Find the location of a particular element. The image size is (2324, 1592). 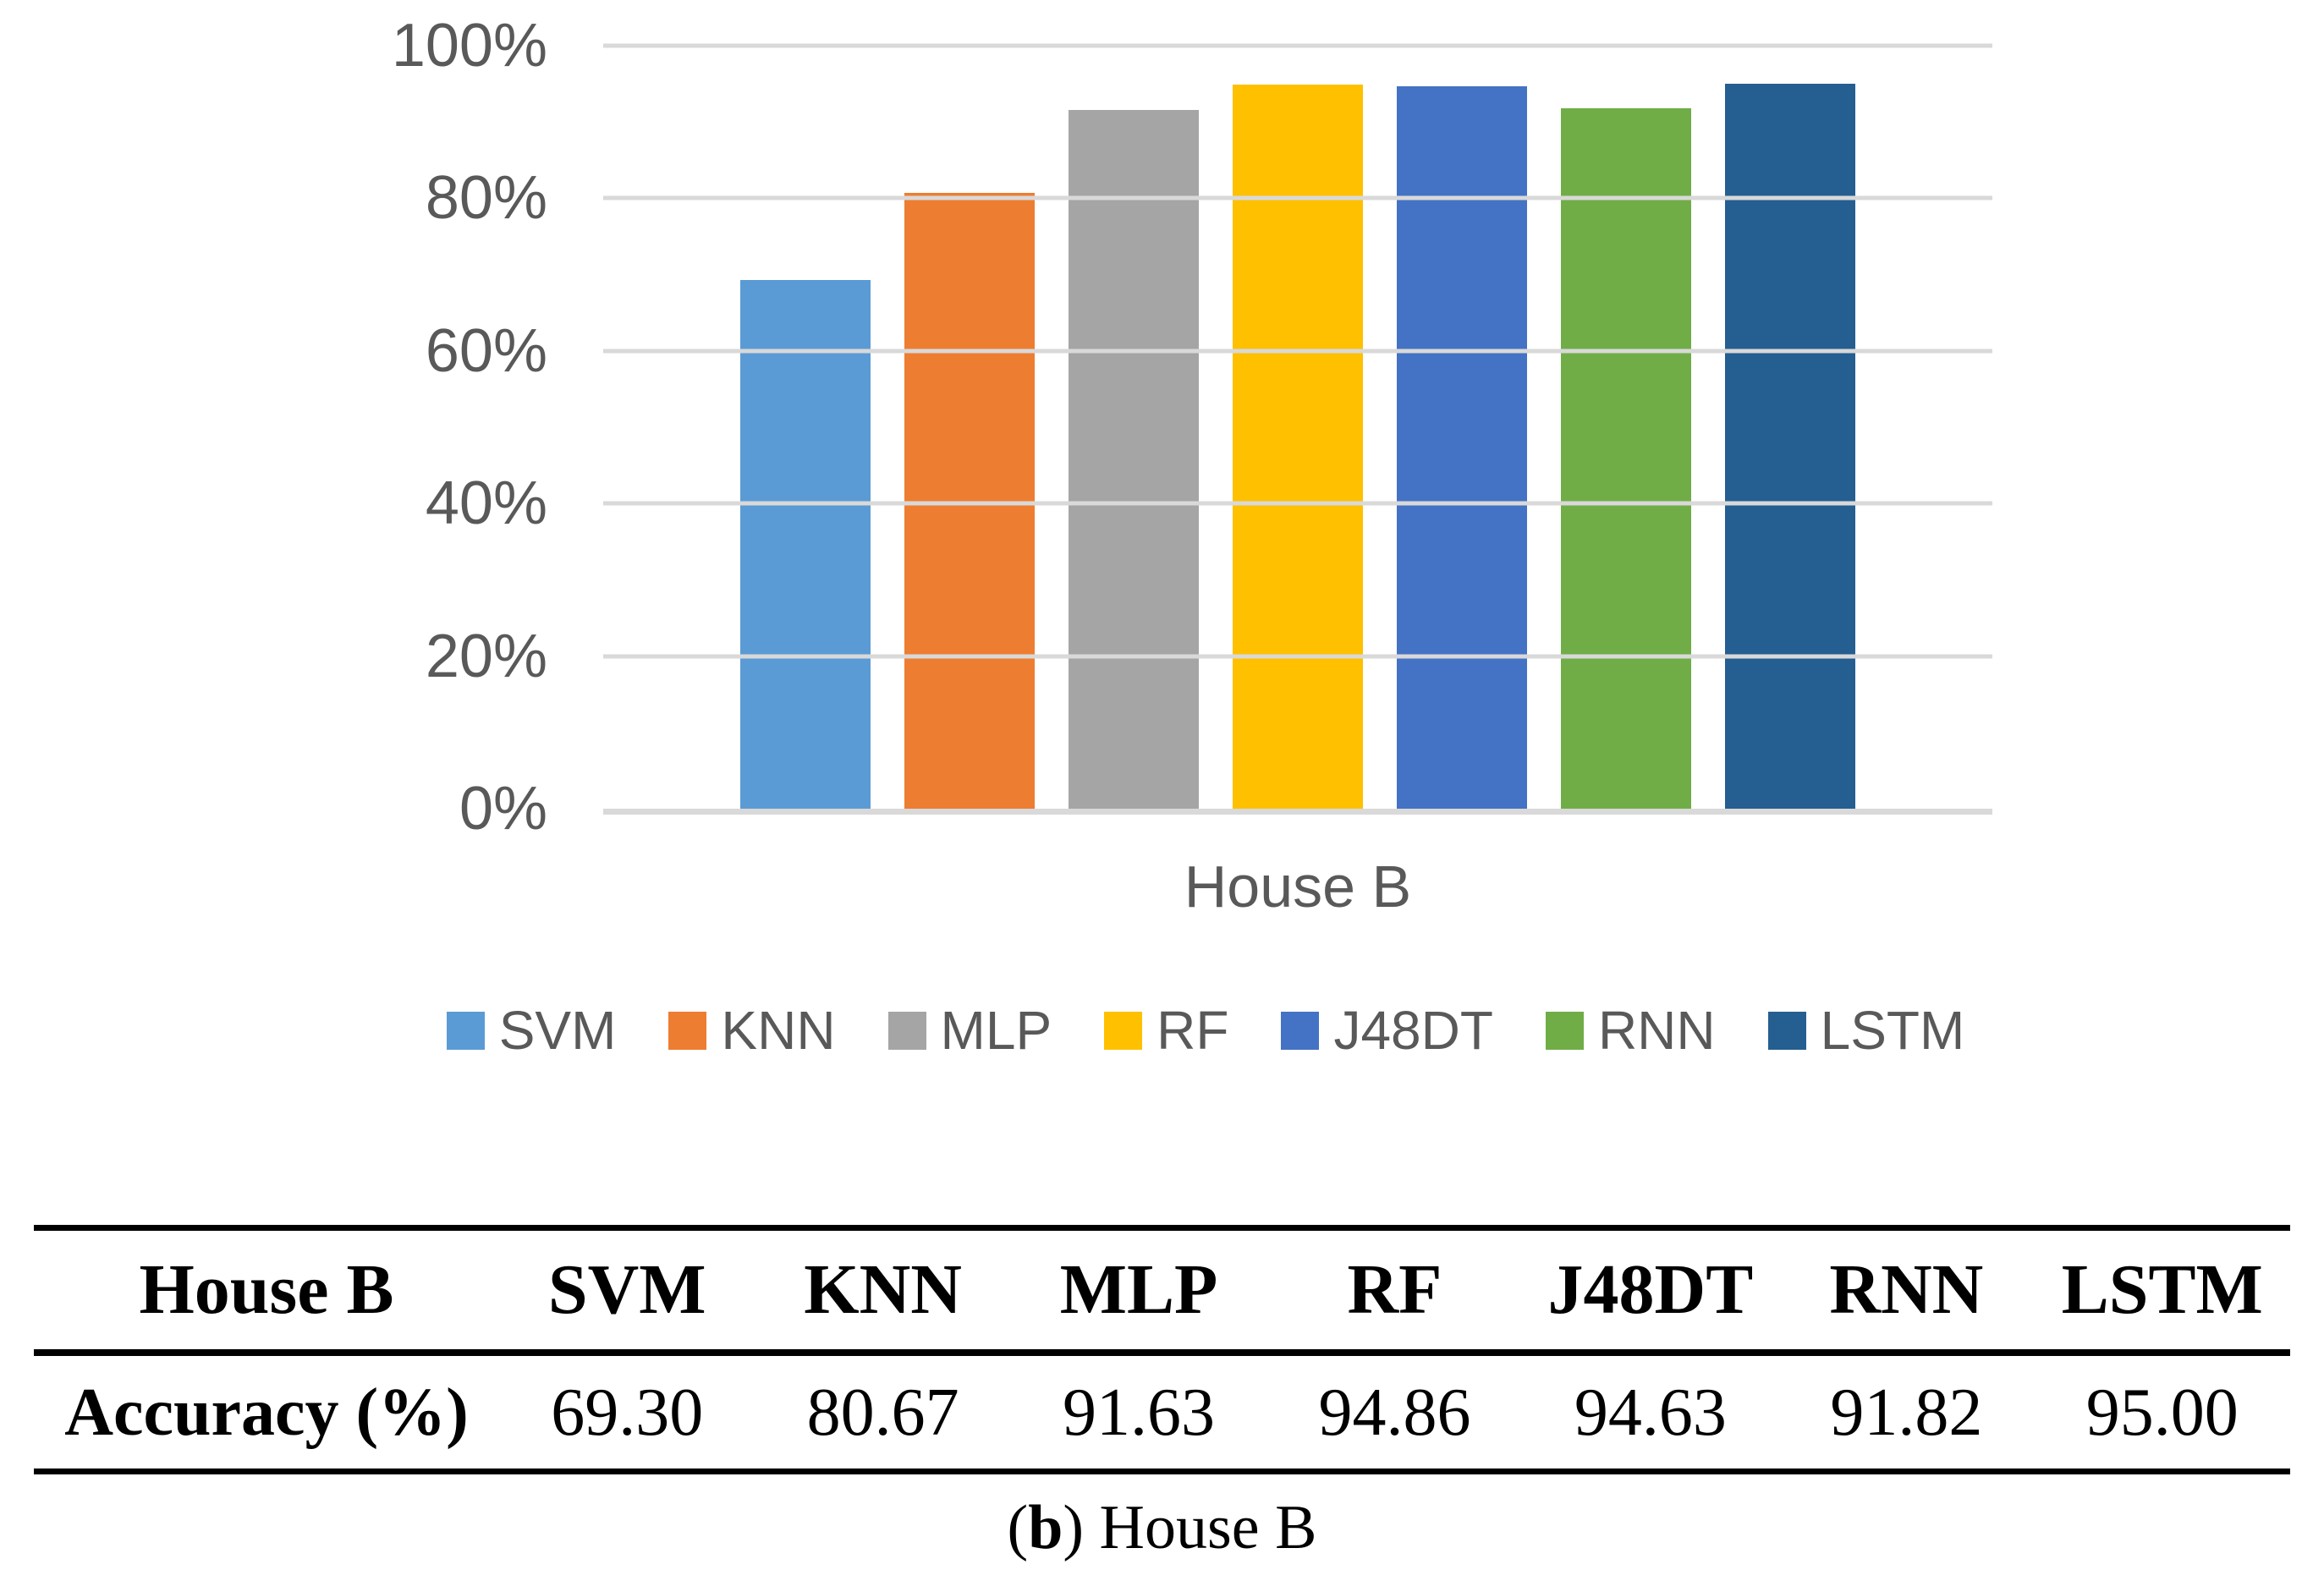

legend-item-lstm: LSTM is located at coordinates (1866, 1030).